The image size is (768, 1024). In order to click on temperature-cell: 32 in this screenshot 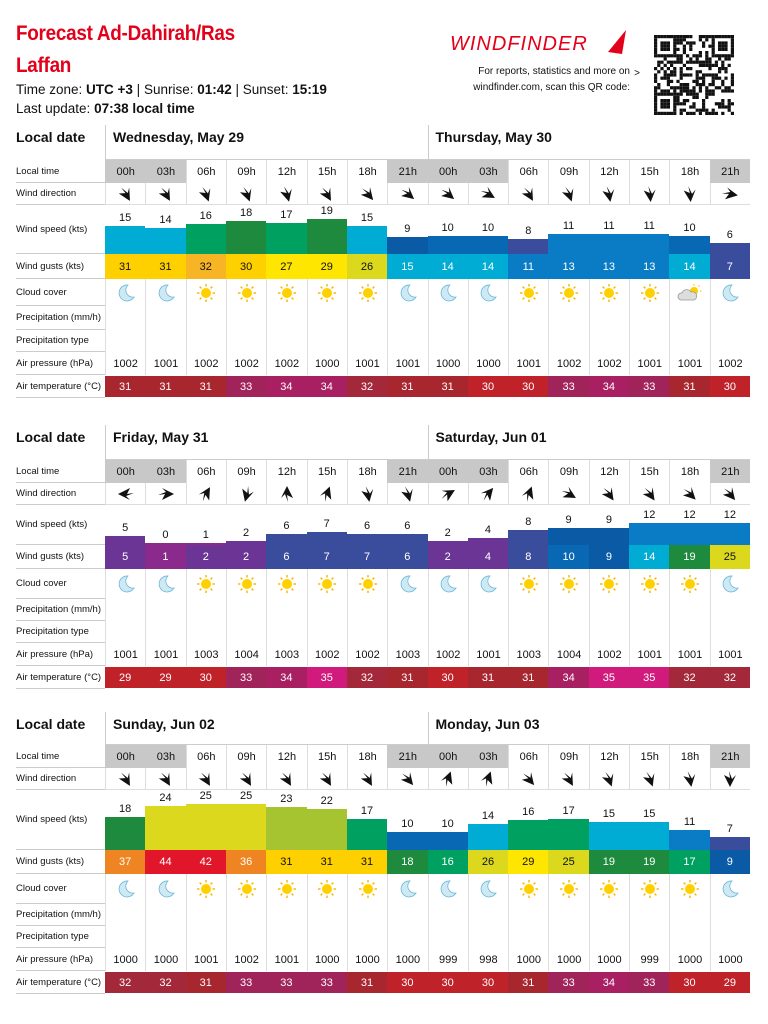, I will do `click(689, 677)`.